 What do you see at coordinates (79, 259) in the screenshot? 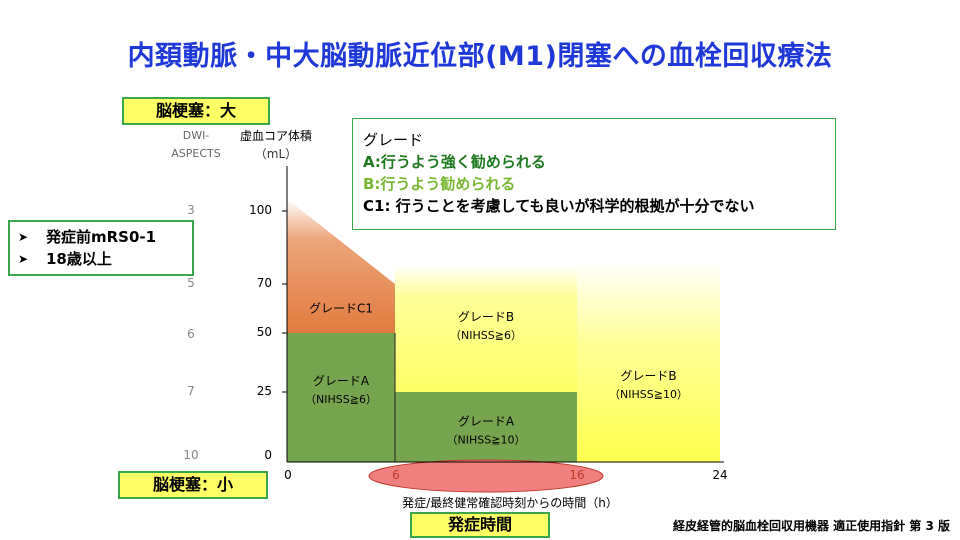
I see `criteria-text: 18歳以上` at bounding box center [79, 259].